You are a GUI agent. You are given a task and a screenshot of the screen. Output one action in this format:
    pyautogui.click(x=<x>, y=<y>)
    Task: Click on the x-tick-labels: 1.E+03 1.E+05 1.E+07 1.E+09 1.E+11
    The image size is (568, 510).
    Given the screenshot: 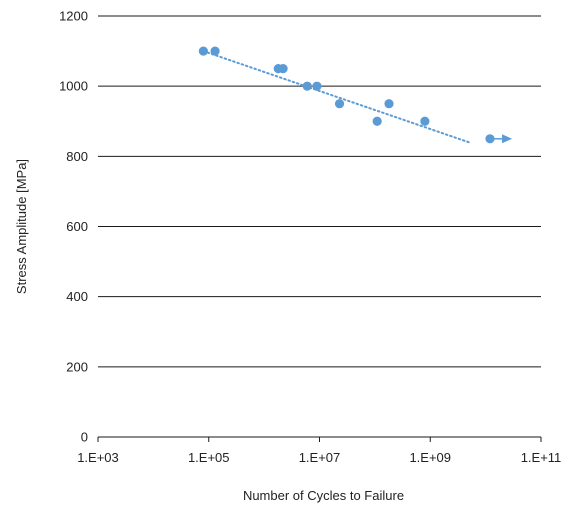 What is the action you would take?
    pyautogui.click(x=319, y=457)
    